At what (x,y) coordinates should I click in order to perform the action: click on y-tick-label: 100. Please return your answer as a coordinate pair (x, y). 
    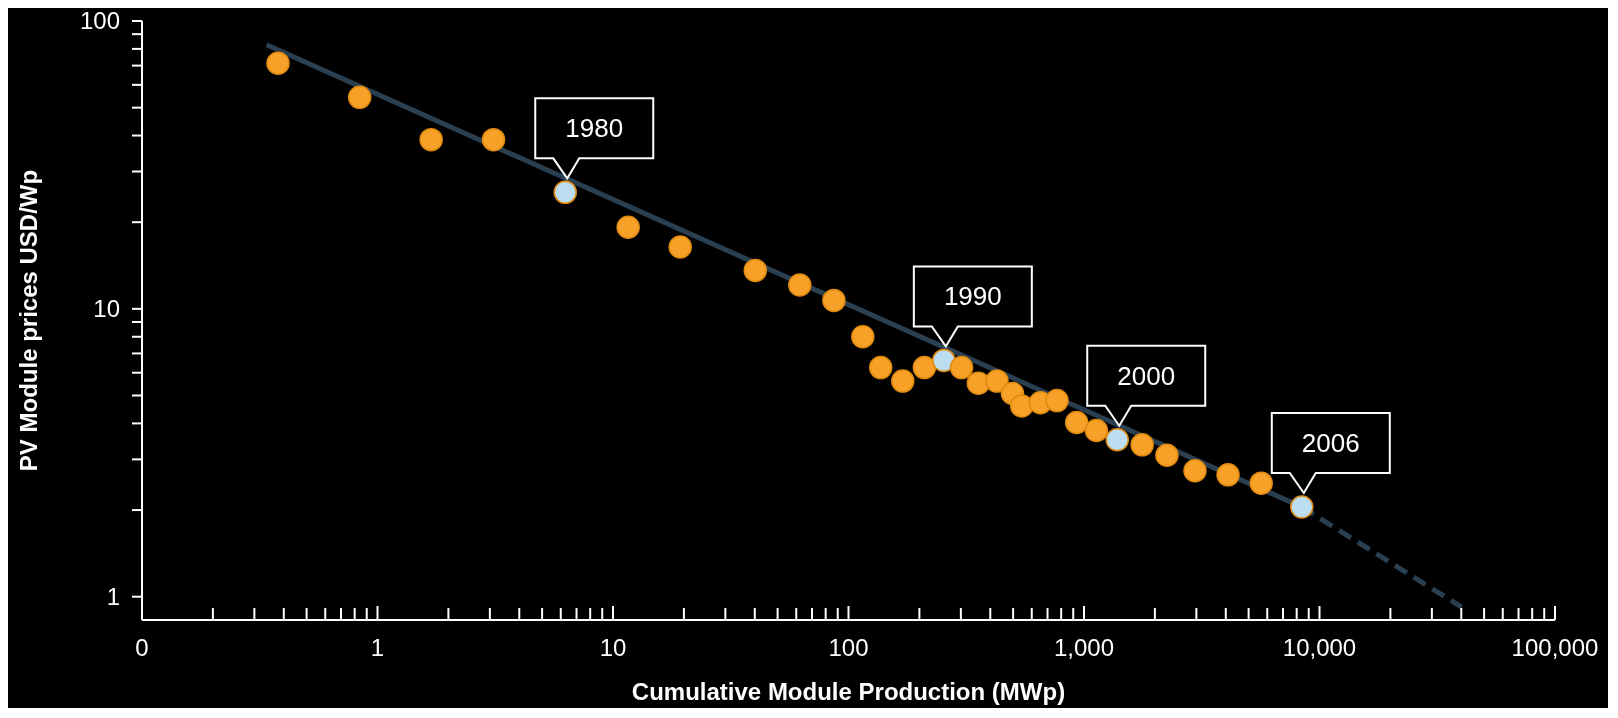
    Looking at the image, I should click on (99, 20).